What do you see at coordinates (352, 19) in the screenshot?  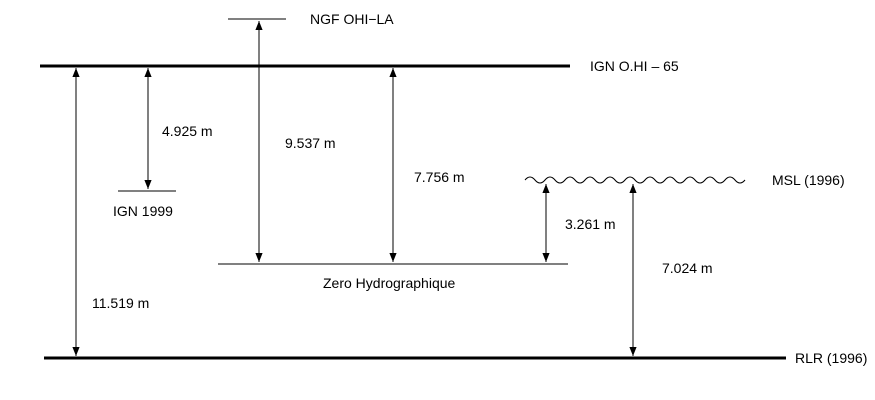 I see `label-ngf: NGF OHI−LA` at bounding box center [352, 19].